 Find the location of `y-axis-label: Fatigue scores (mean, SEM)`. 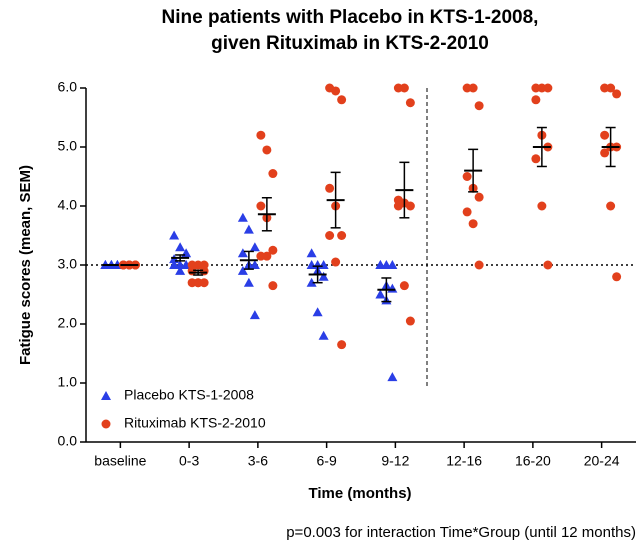

y-axis-label: Fatigue scores (mean, SEM) is located at coordinates (25, 265).